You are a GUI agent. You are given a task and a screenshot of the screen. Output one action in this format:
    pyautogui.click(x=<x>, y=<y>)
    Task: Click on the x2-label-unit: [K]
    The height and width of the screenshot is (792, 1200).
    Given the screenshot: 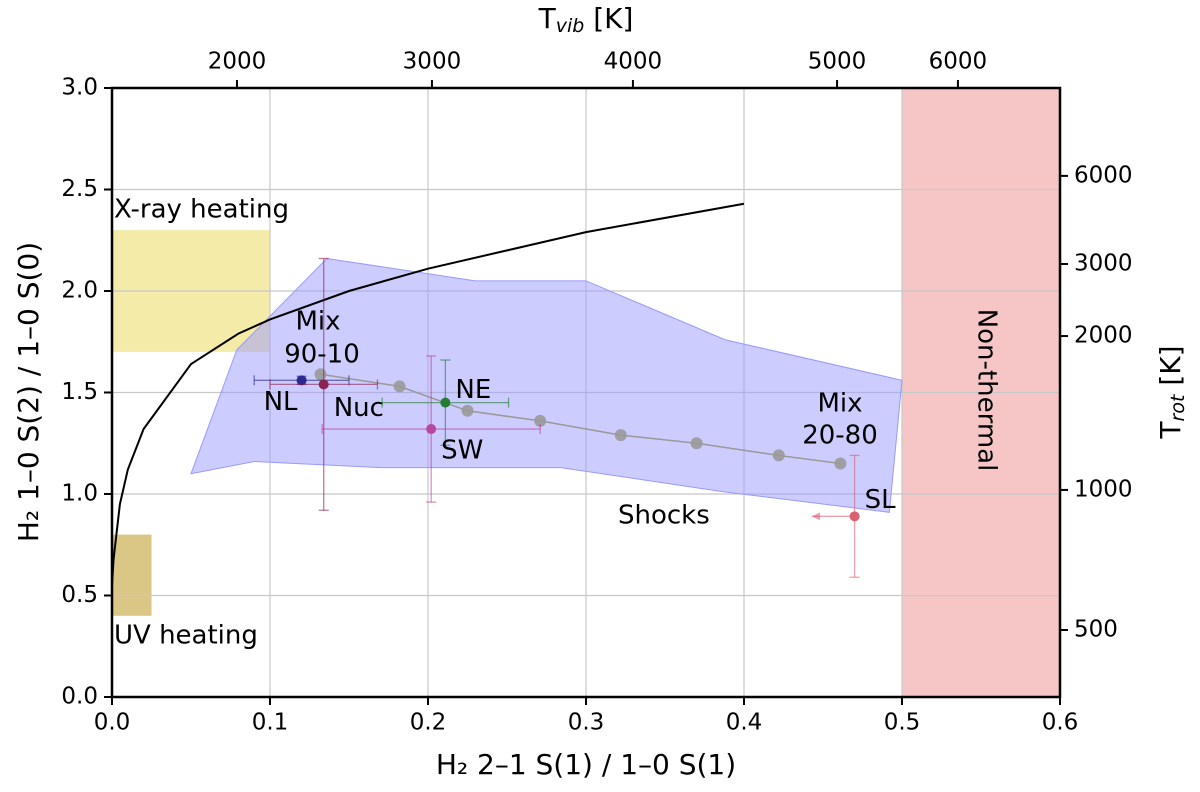 What is the action you would take?
    pyautogui.click(x=608, y=18)
    